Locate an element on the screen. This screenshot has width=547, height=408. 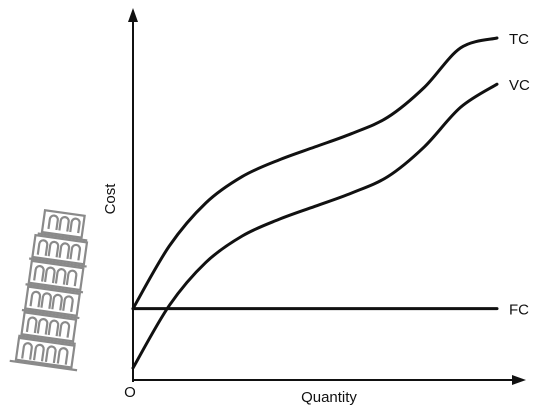
series-label-fc: FC is located at coordinates (519, 310).